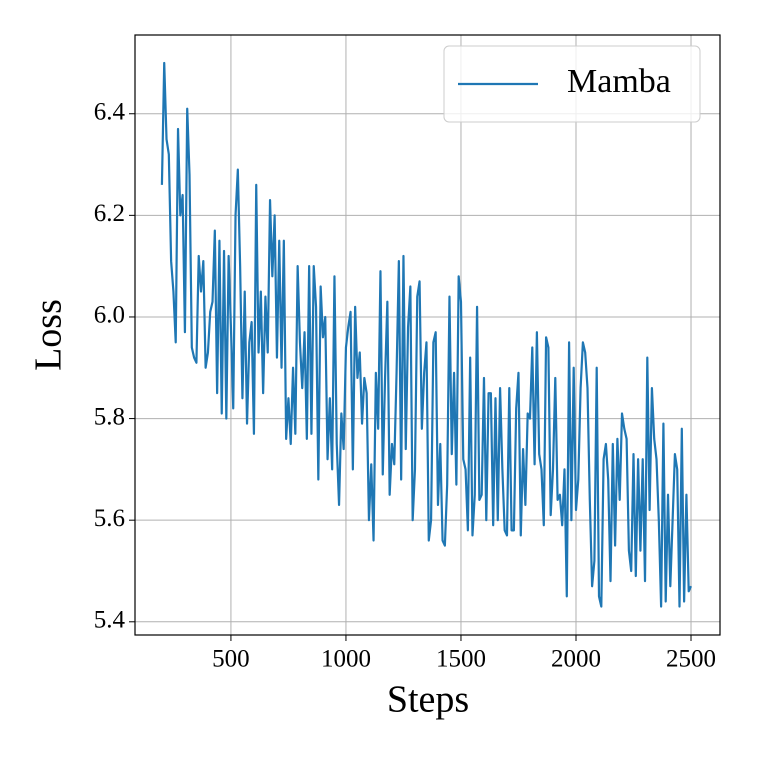 The width and height of the screenshot is (761, 761). Describe the element at coordinates (461, 659) in the screenshot. I see `x-tick-label: 1500` at that location.